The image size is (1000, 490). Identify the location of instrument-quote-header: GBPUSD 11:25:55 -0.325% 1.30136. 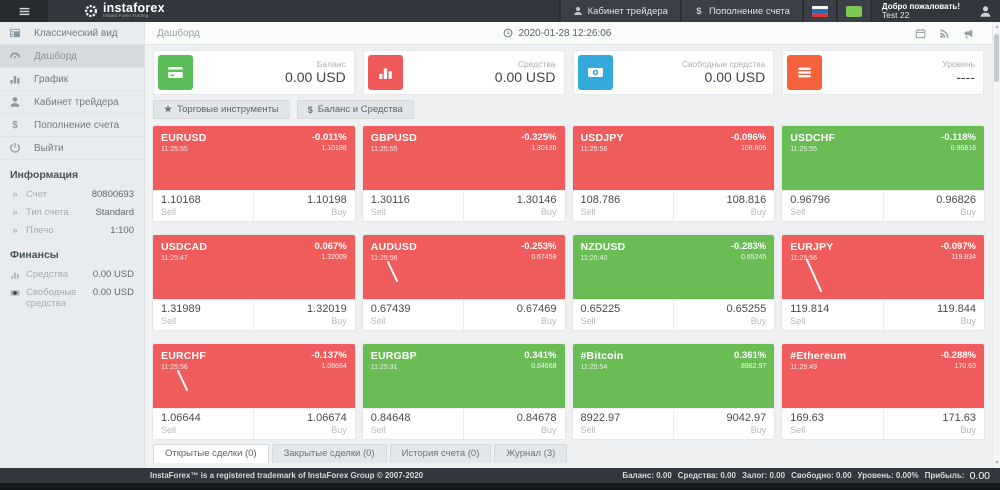
(463, 158).